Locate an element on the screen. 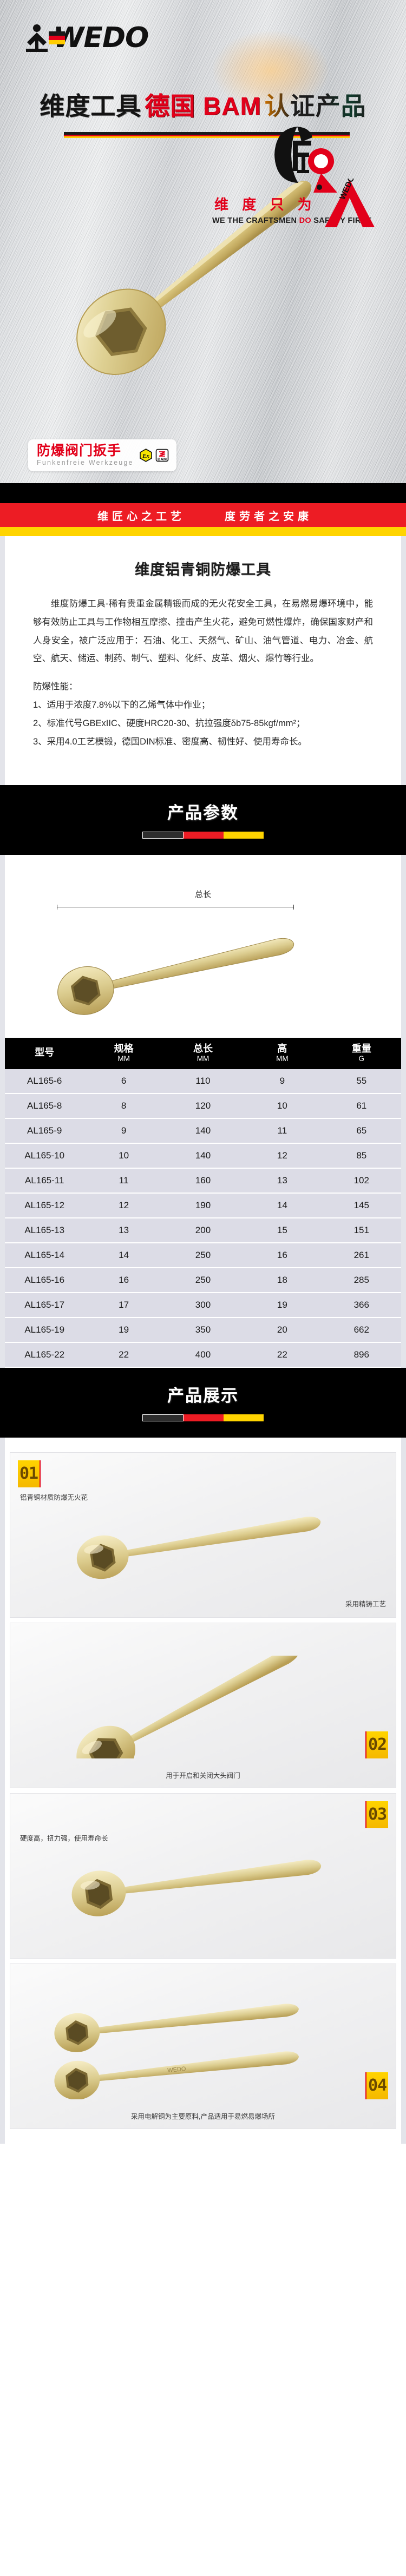 Image resolution: width=406 pixels, height=2576 pixels. th-height-unit: MM is located at coordinates (282, 1058).